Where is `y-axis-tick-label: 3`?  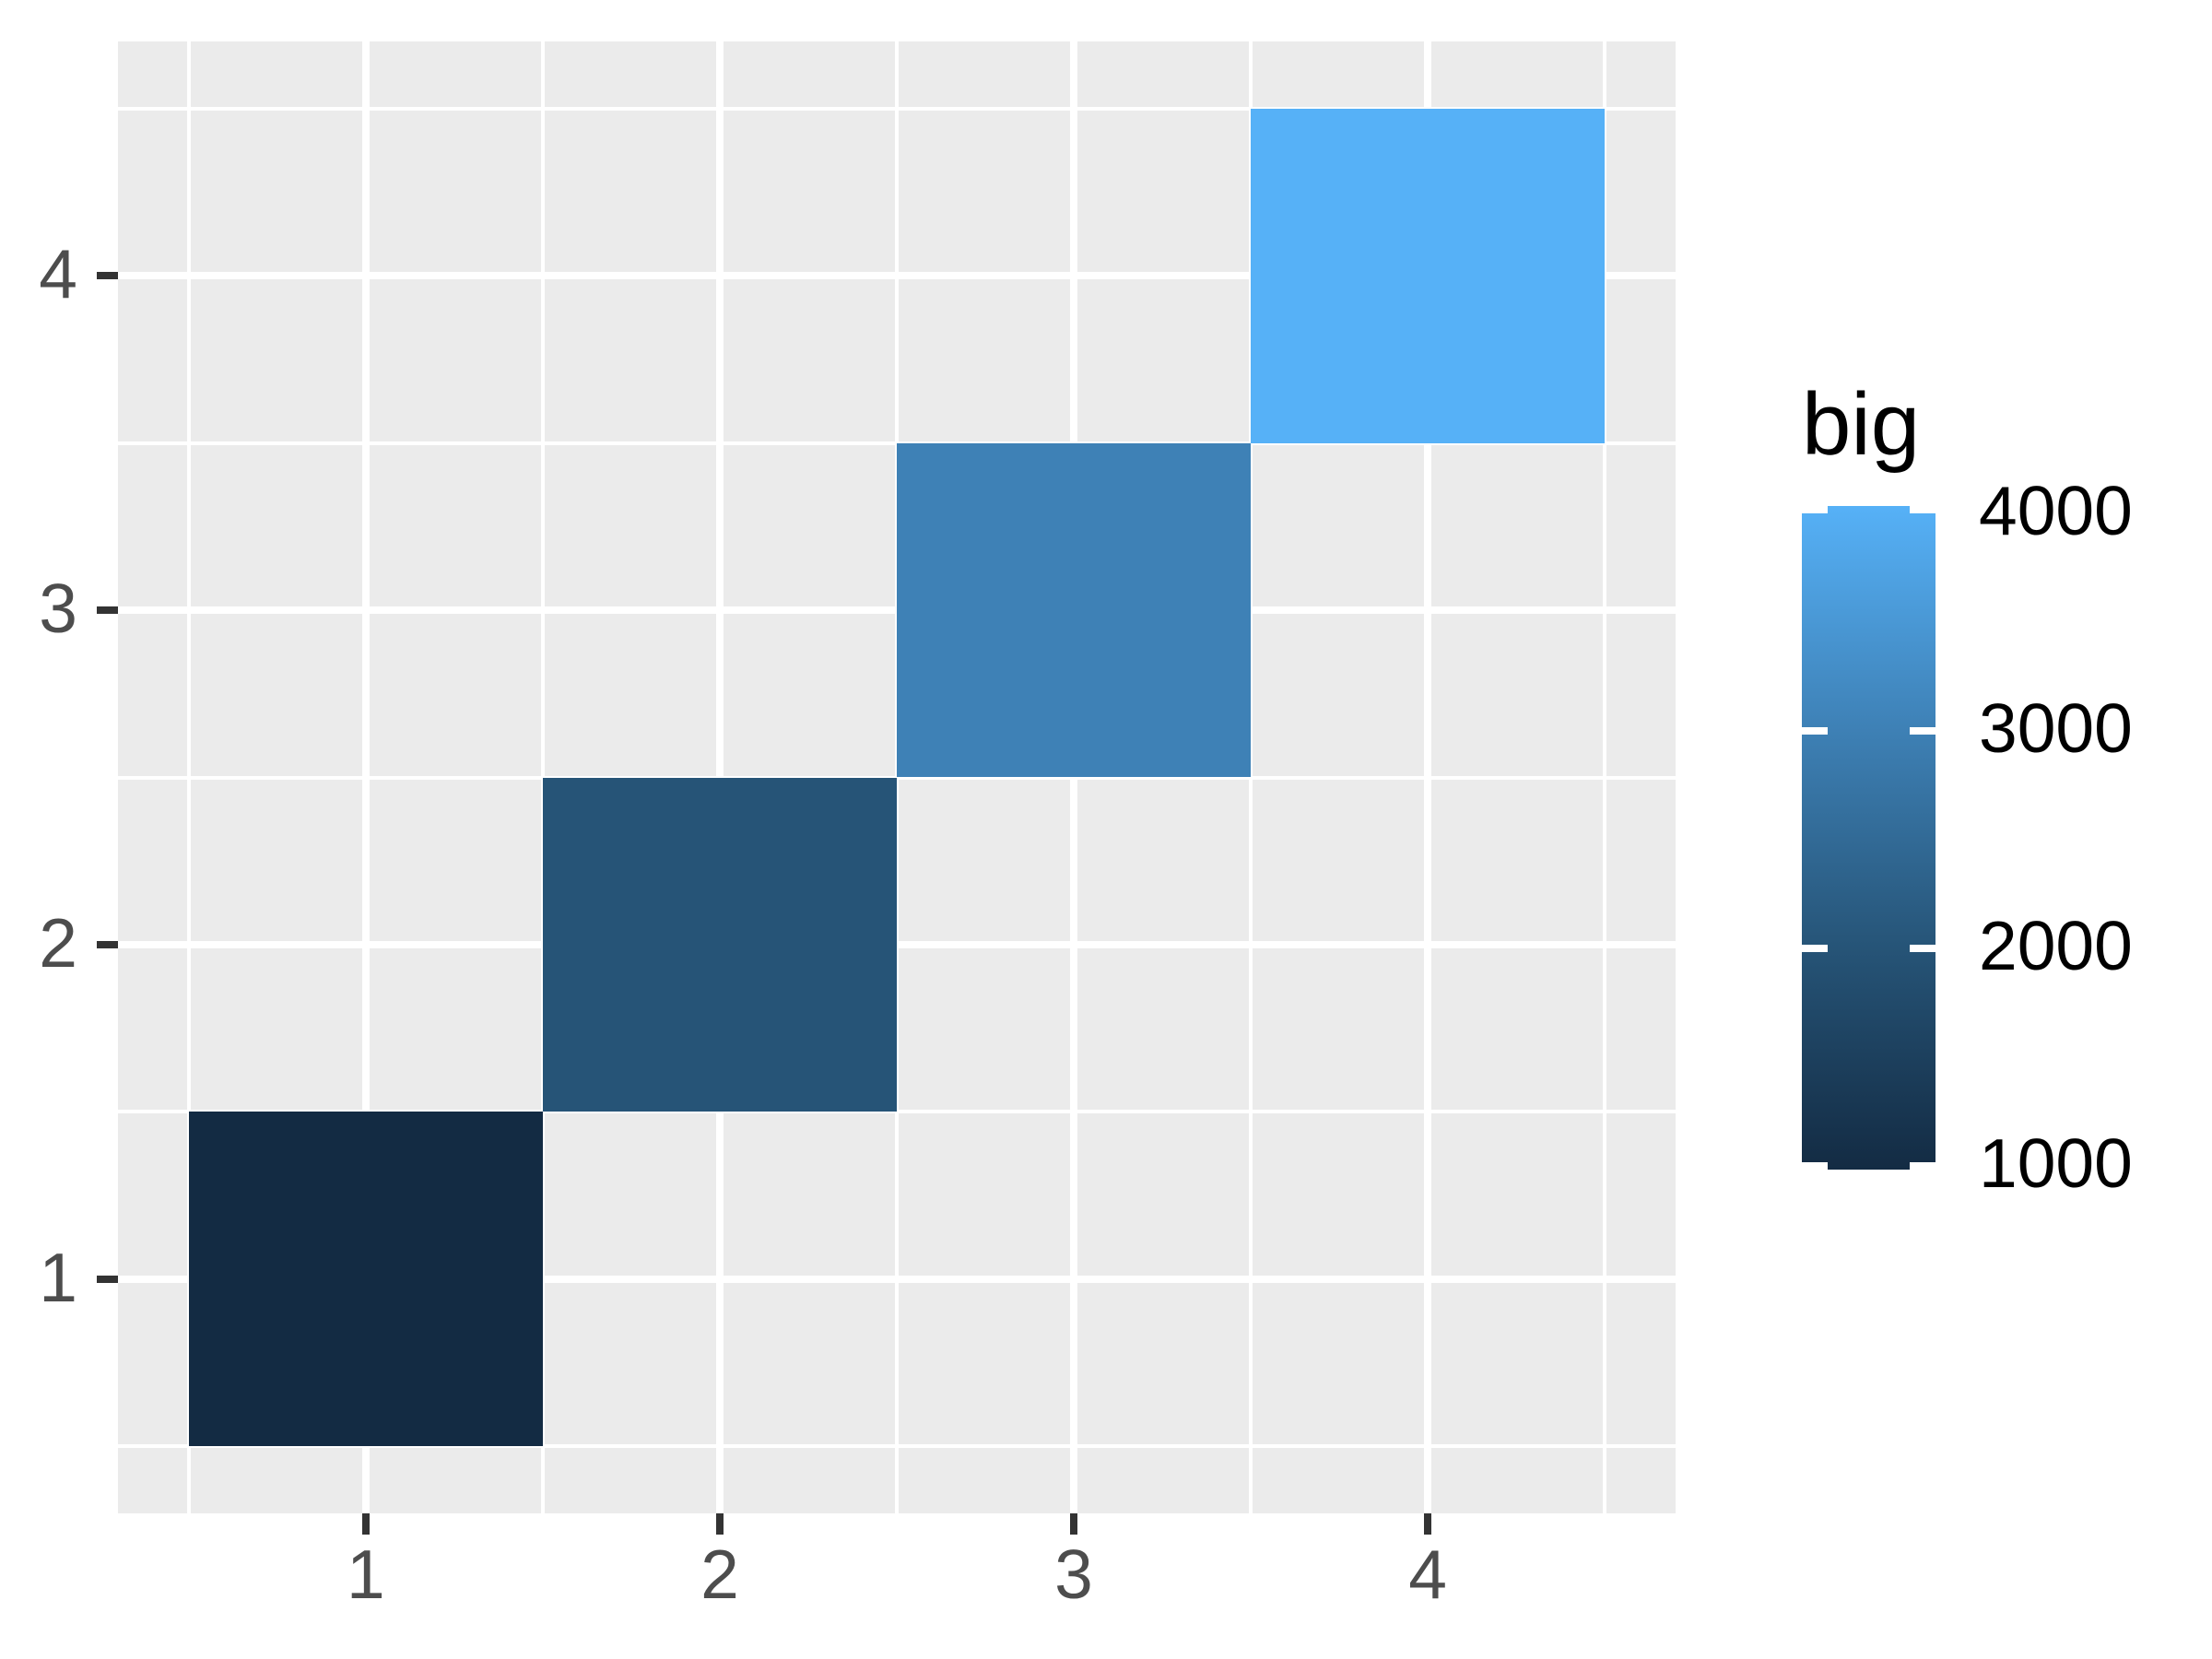
y-axis-tick-label: 3 is located at coordinates (58, 609).